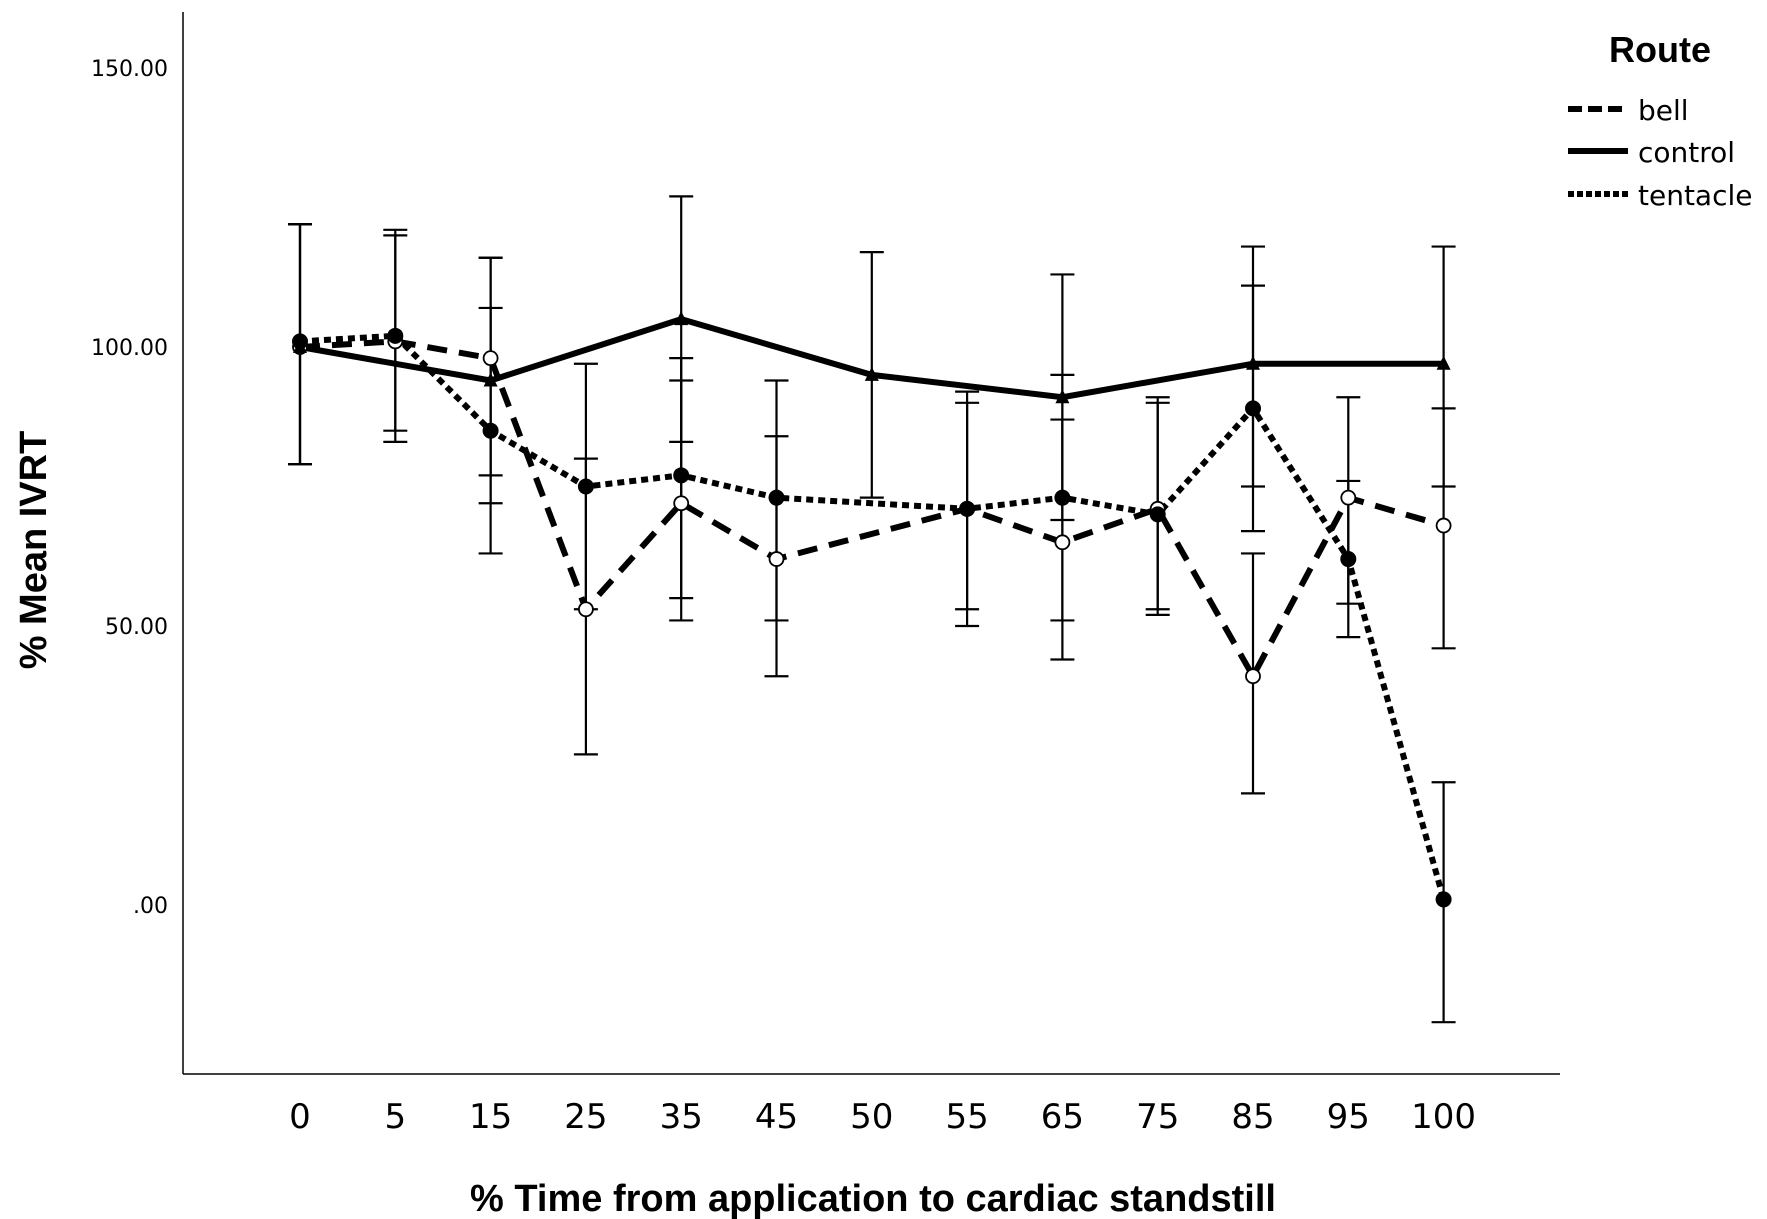 The width and height of the screenshot is (1767, 1219). I want to click on x-tick-label: 85, so click(1252, 1117).